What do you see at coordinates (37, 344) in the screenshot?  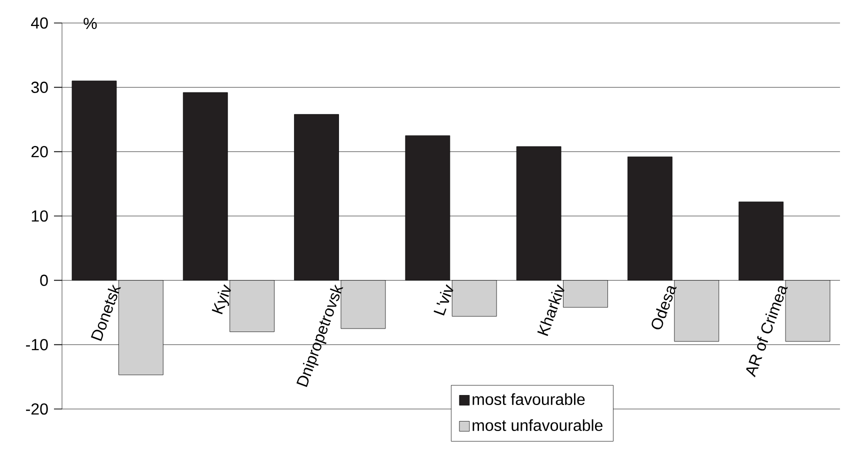 I see `y-tick-label: -10` at bounding box center [37, 344].